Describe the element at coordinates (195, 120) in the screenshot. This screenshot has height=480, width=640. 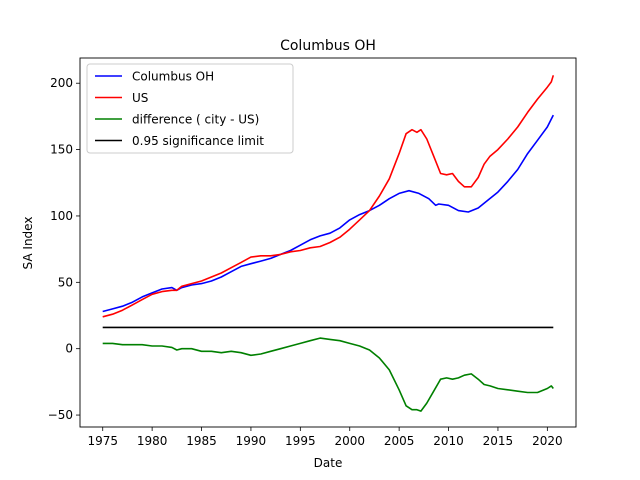
I see `legend-label-2: difference ( city - US)` at that location.